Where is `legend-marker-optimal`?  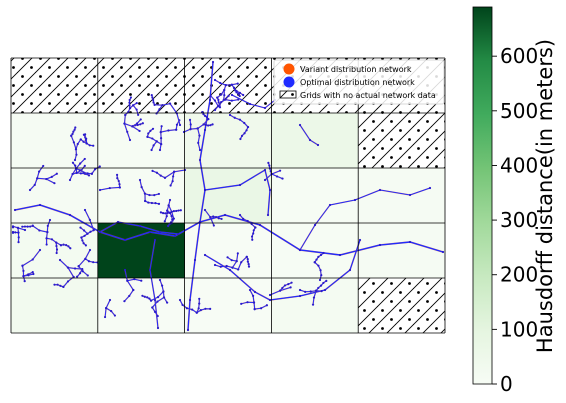 legend-marker-optimal is located at coordinates (289, 82).